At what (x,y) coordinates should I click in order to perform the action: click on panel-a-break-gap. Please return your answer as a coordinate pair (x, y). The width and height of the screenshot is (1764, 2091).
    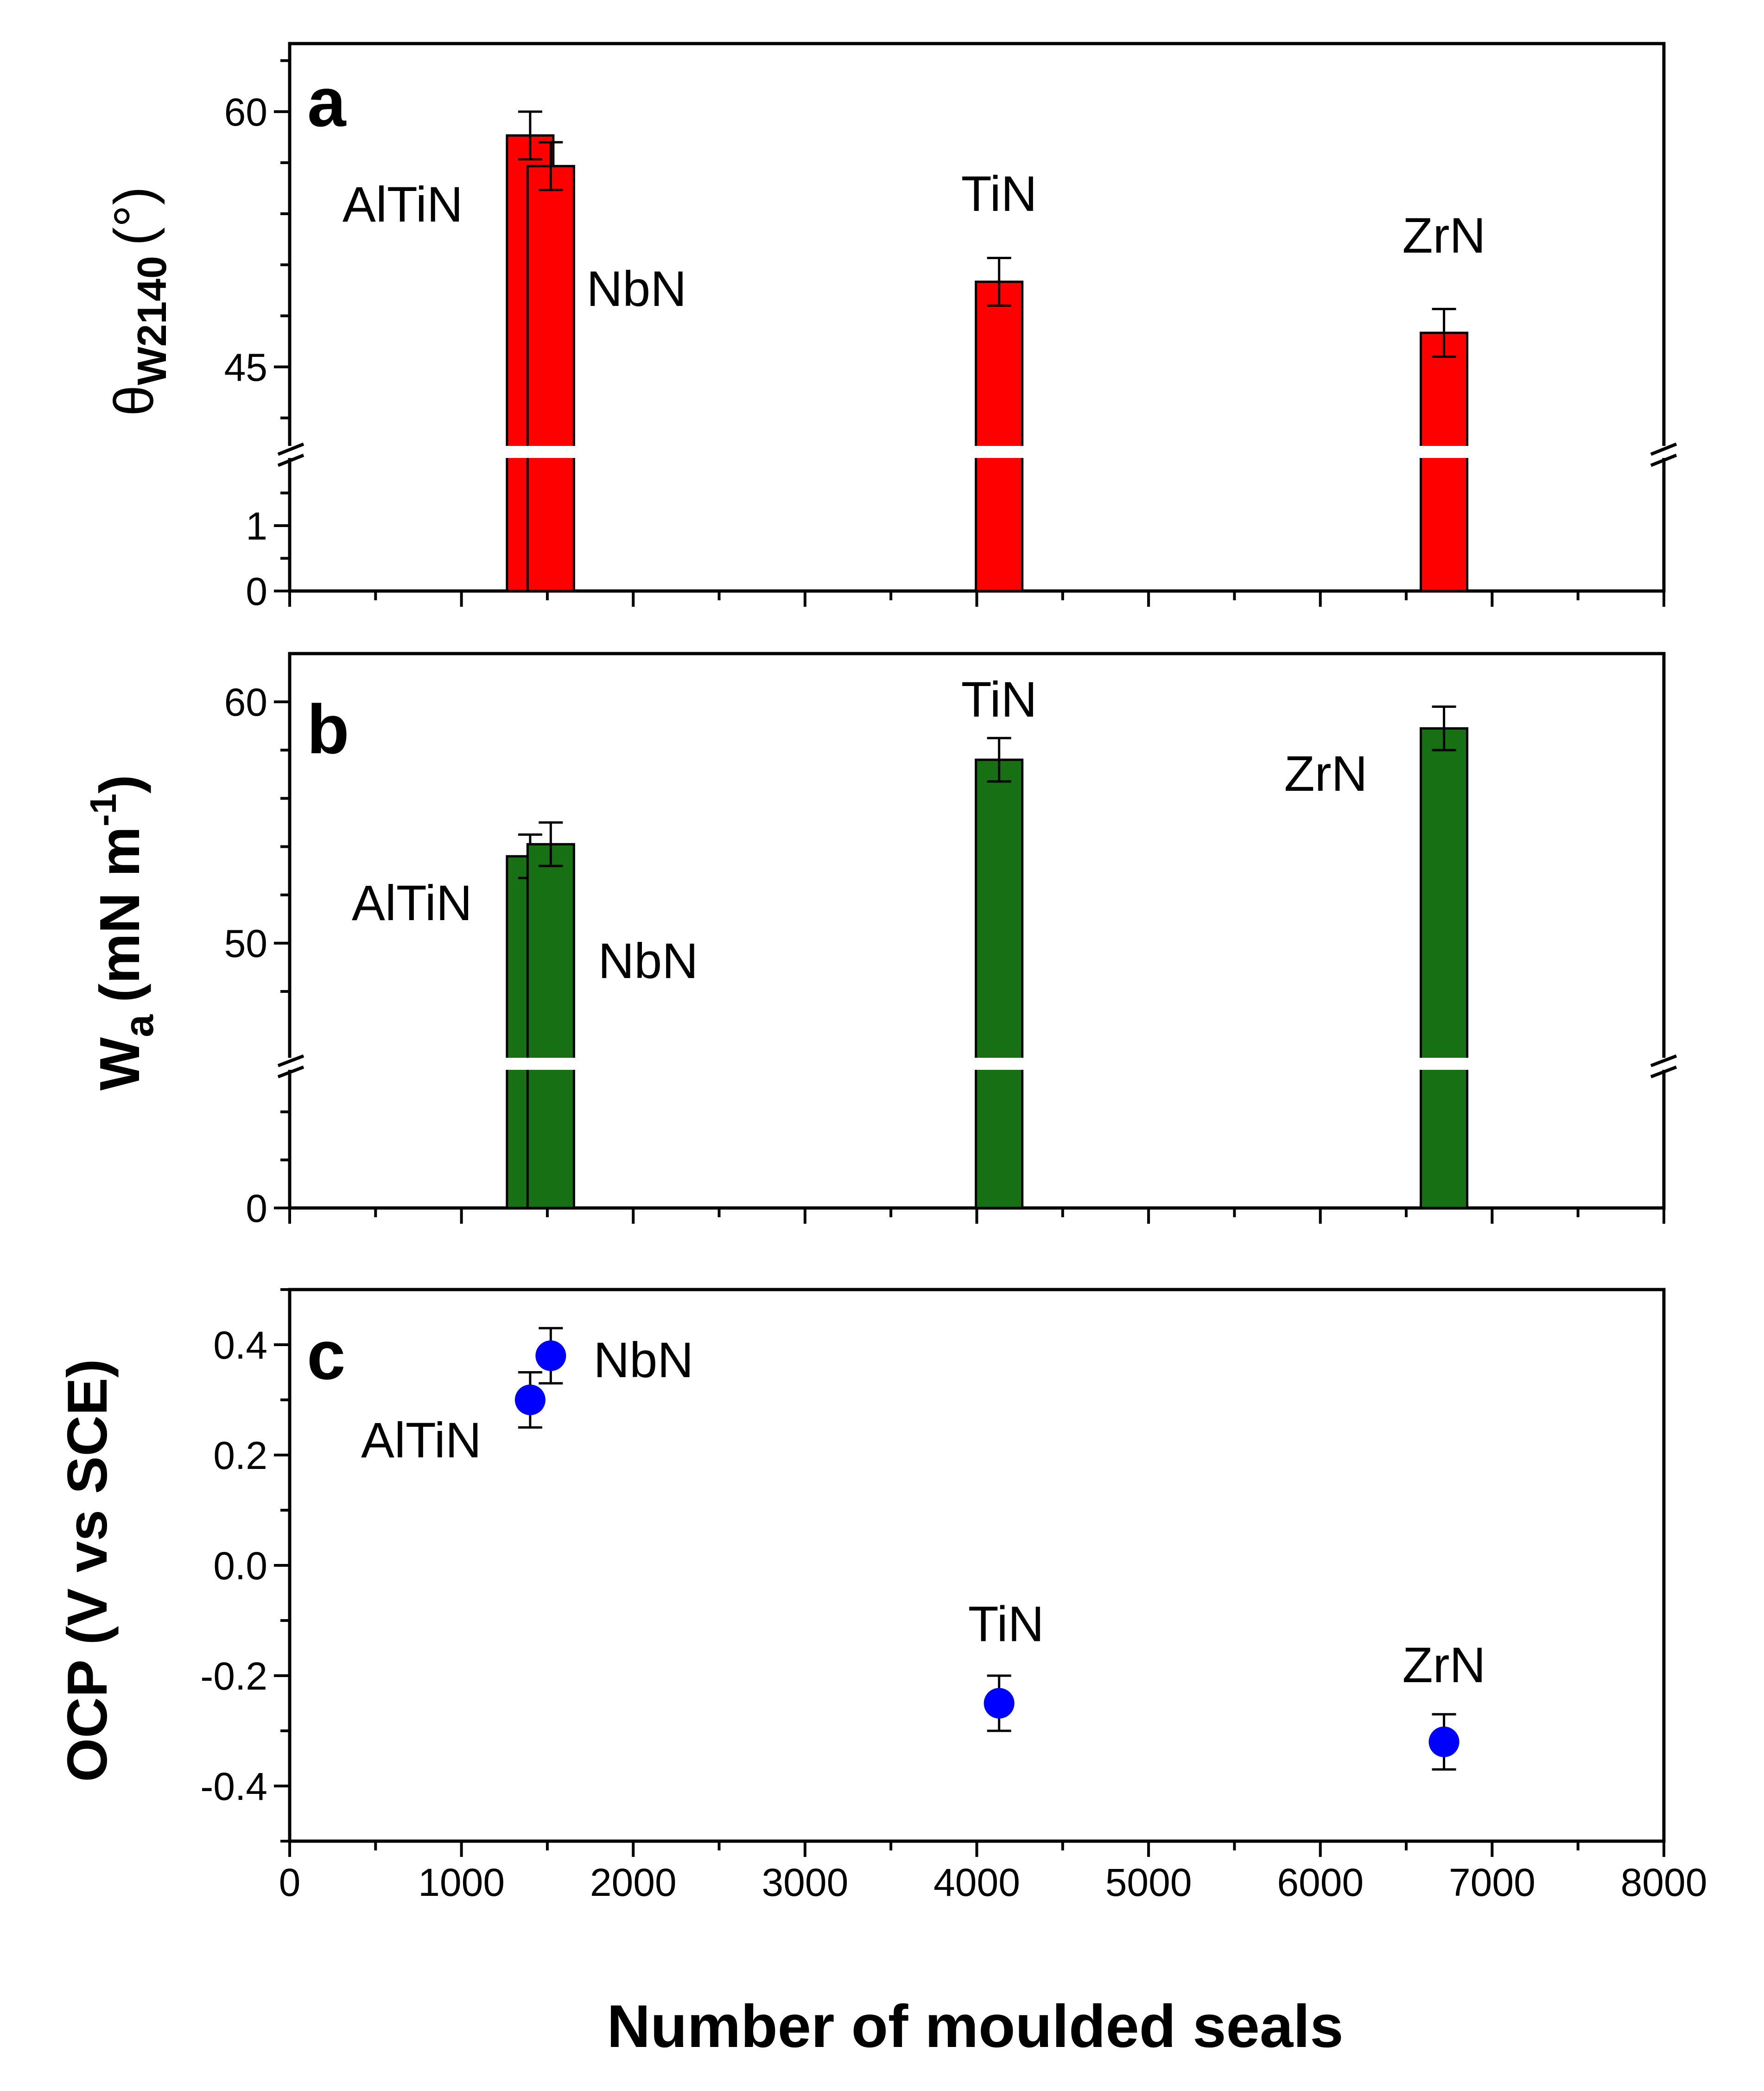
    Looking at the image, I should click on (978, 454).